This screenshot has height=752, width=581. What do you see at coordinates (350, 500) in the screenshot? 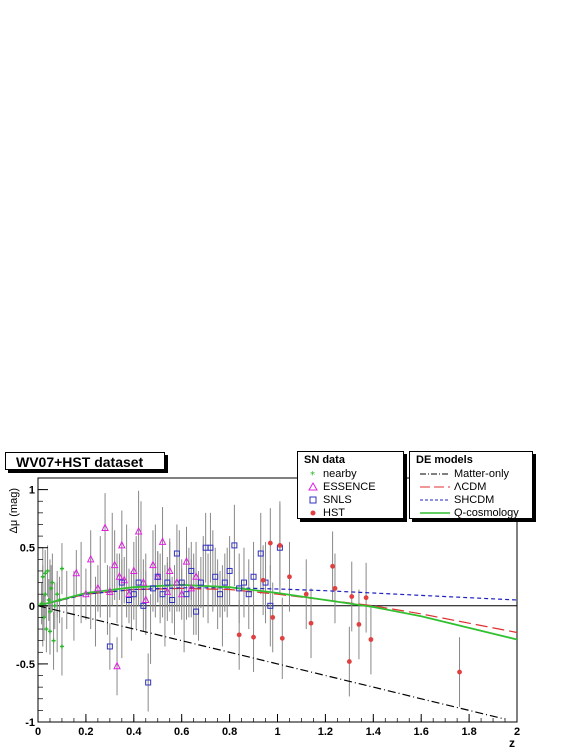
I see `legend-item-snls: SNLS` at bounding box center [350, 500].